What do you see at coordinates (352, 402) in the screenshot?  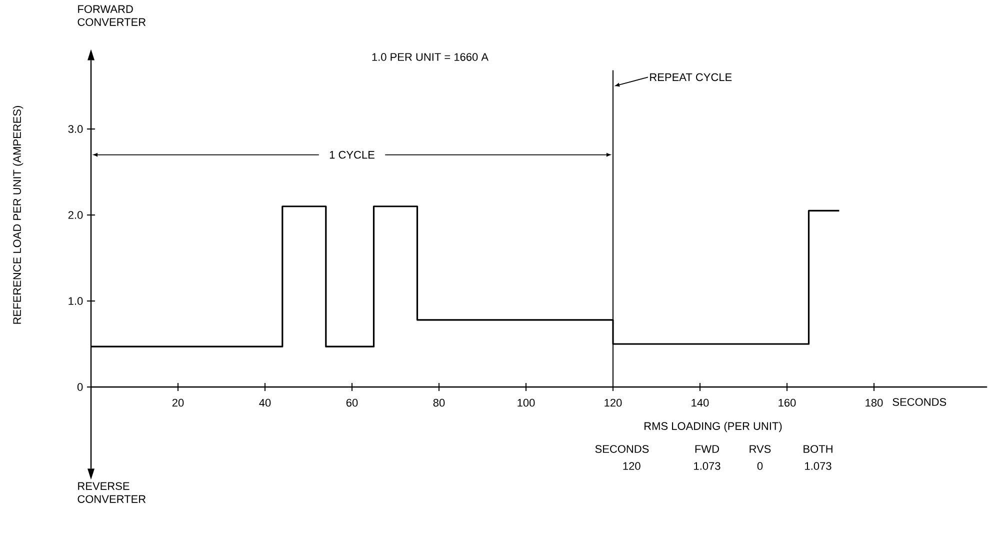 I see `x-tick-label: 60` at bounding box center [352, 402].